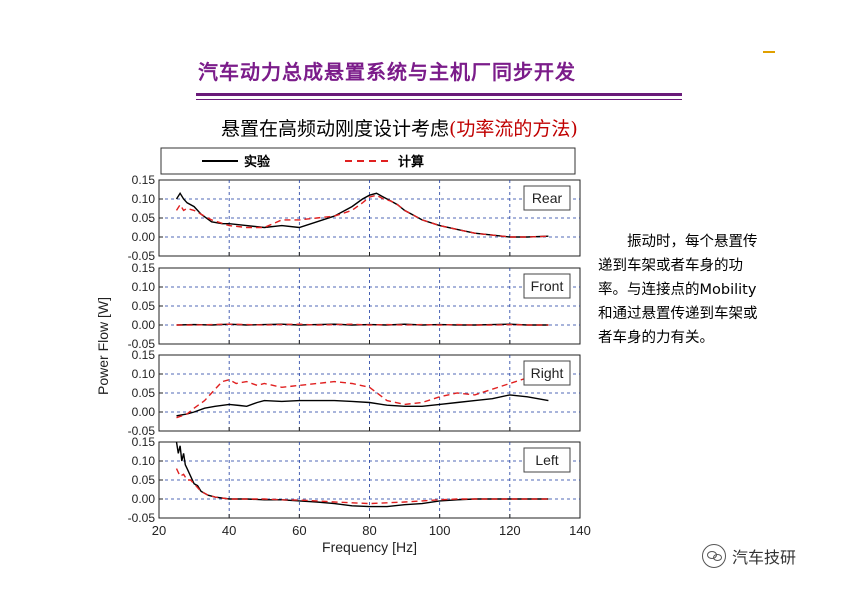 The image size is (842, 596). I want to click on title-rule-thin, so click(439, 99).